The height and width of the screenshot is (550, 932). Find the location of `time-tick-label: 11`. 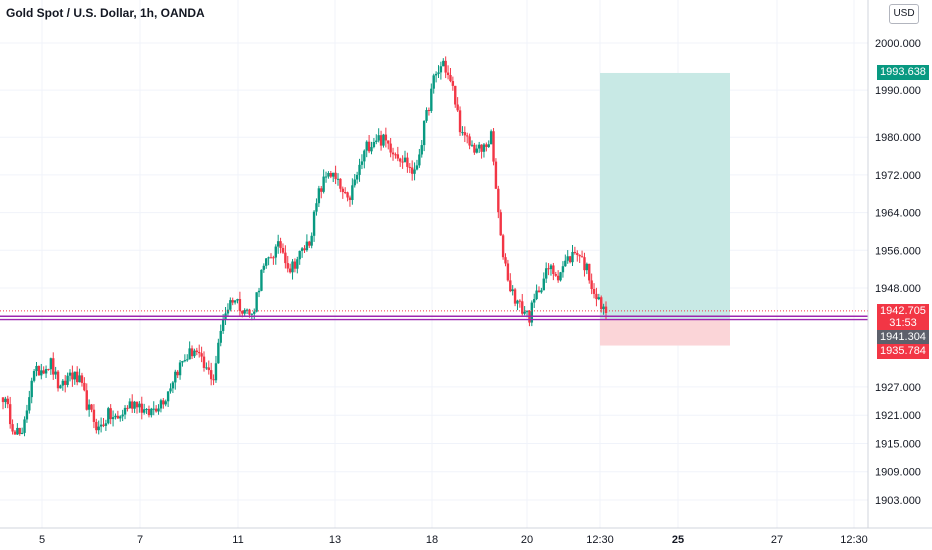

time-tick-label: 11 is located at coordinates (237, 540).